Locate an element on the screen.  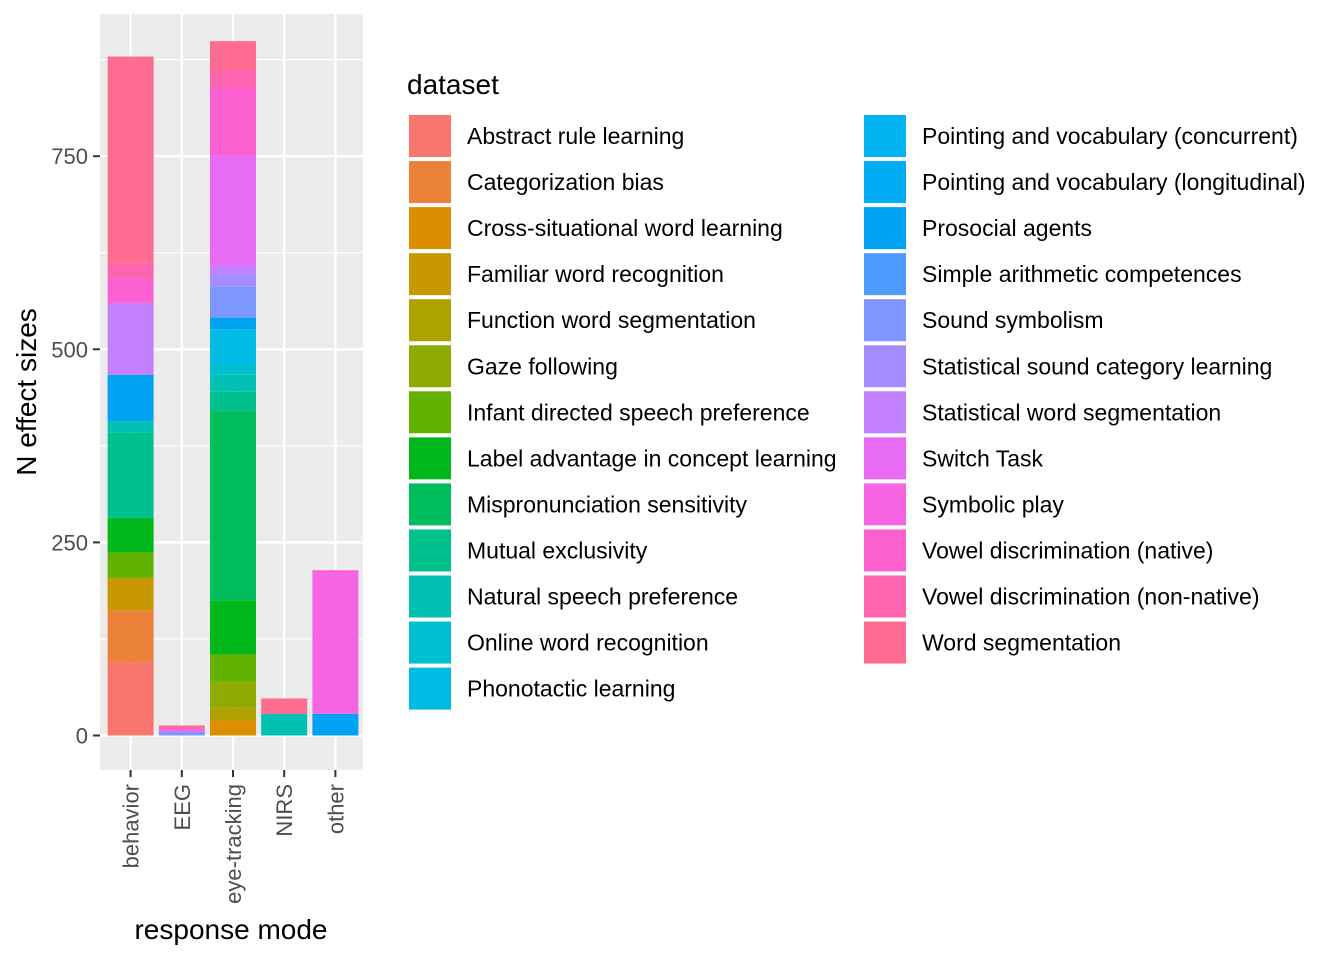
legend-label: Categorization bias is located at coordinates (565, 182).